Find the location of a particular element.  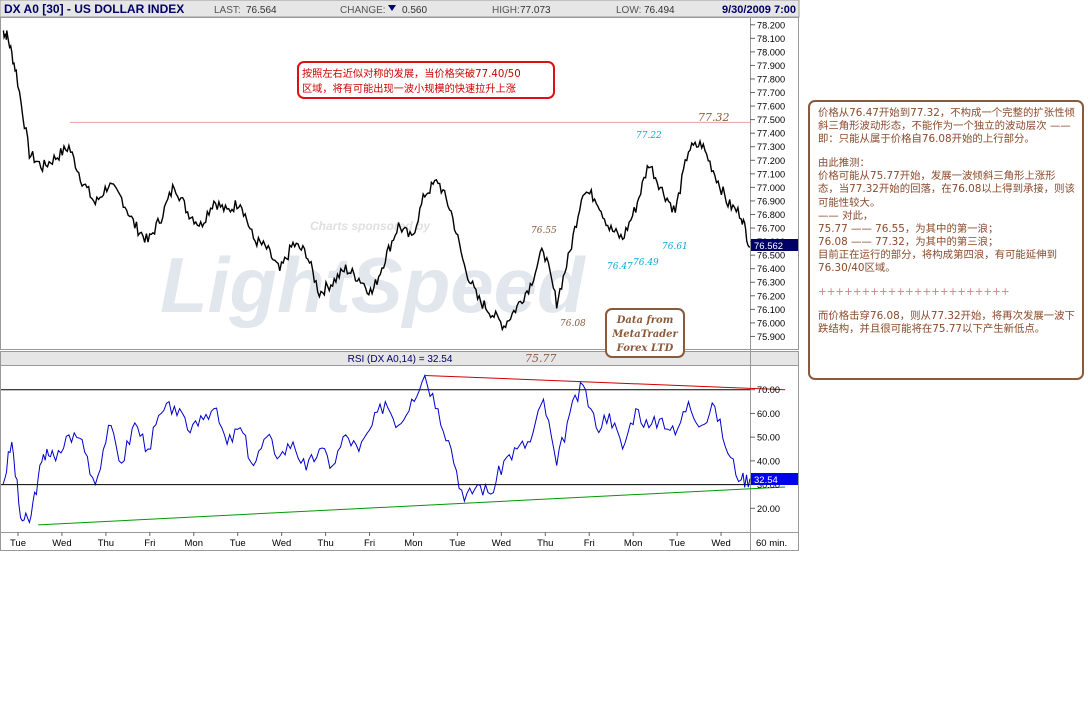

low-value: 76.494 is located at coordinates (659, 10).